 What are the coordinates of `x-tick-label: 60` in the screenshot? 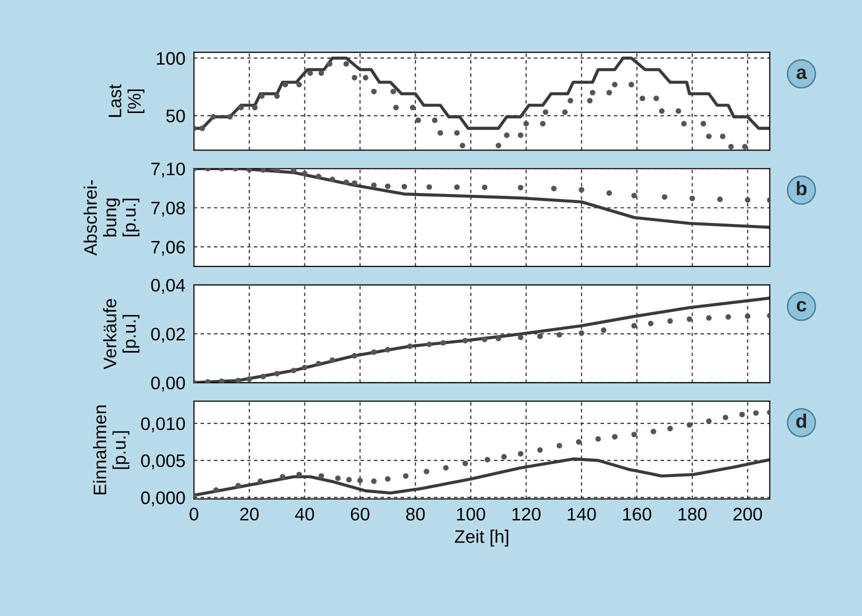 It's located at (360, 514).